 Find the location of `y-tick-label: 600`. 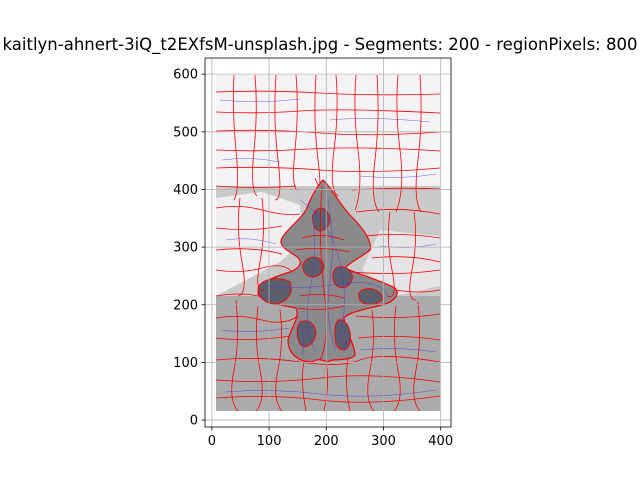

y-tick-label: 600 is located at coordinates (185, 75).